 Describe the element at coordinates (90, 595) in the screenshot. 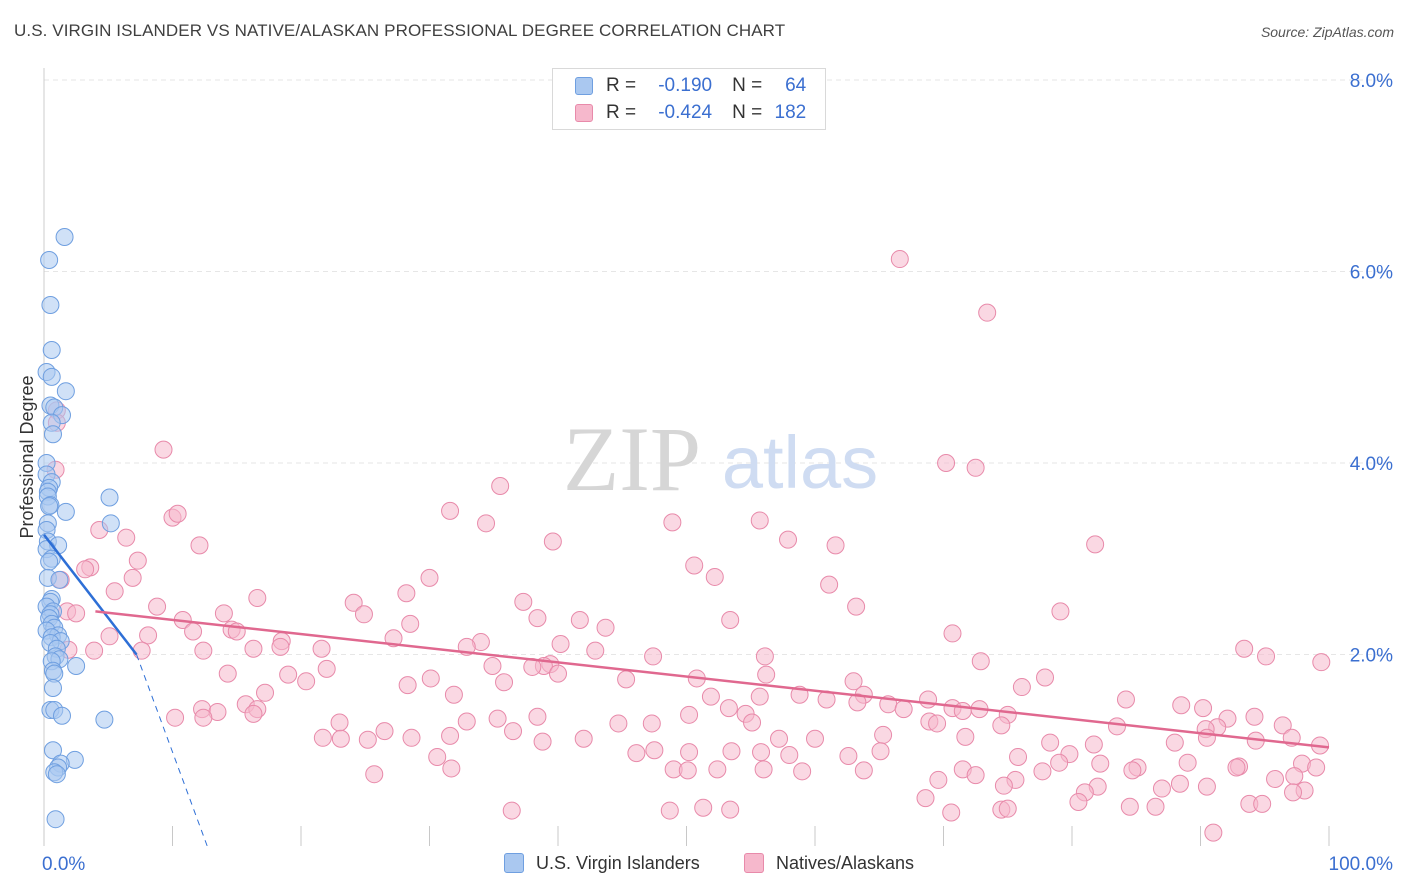

I see `virgin-islanders-trend-line` at that location.